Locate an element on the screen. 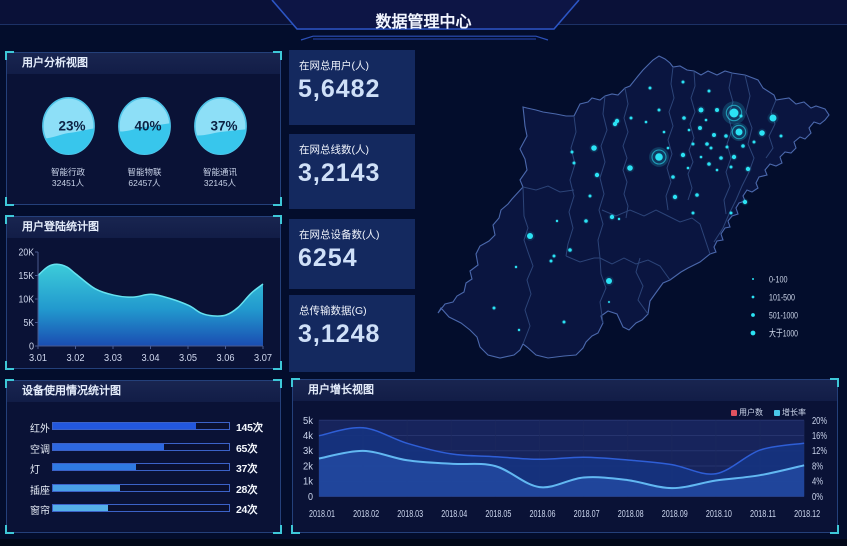  svg-text: 3.06 is located at coordinates (226, 358).